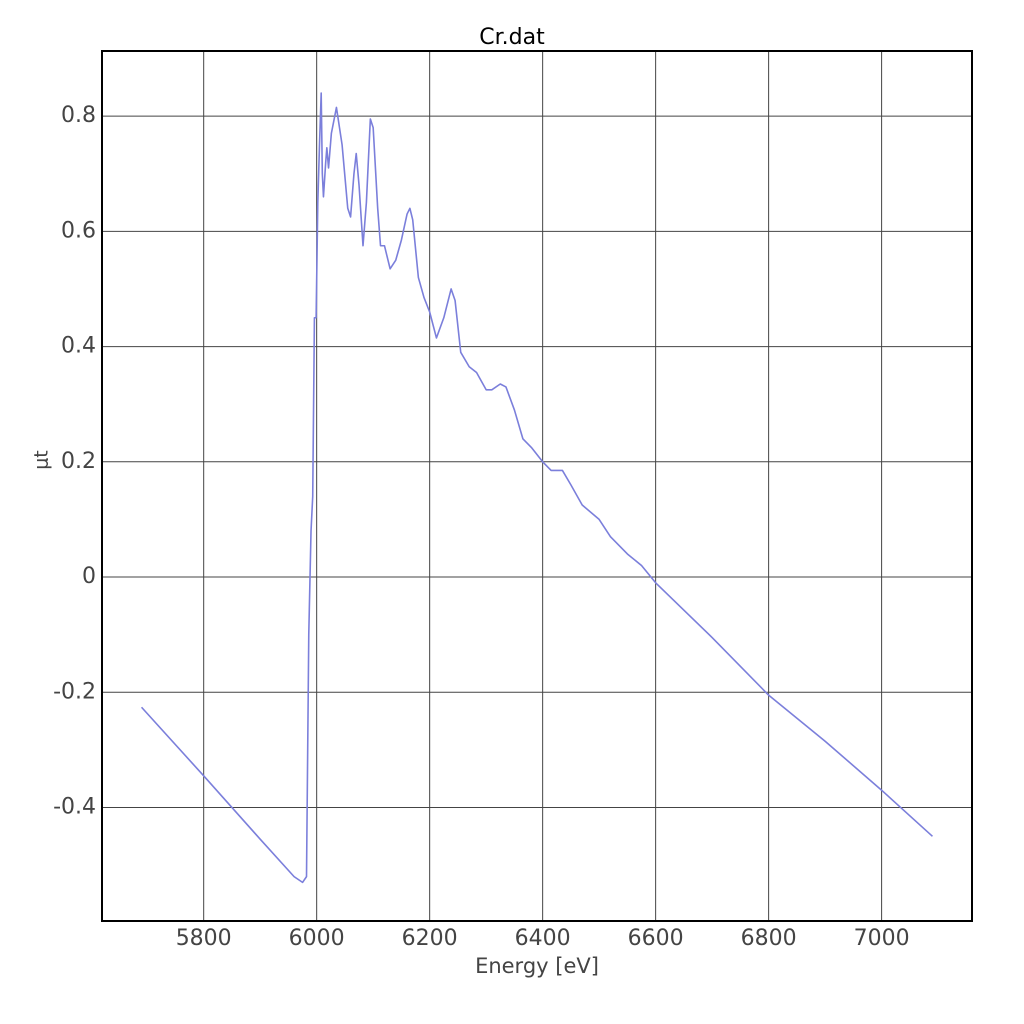 This screenshot has height=1024, width=1024. I want to click on x-tick-label: 6800, so click(769, 938).